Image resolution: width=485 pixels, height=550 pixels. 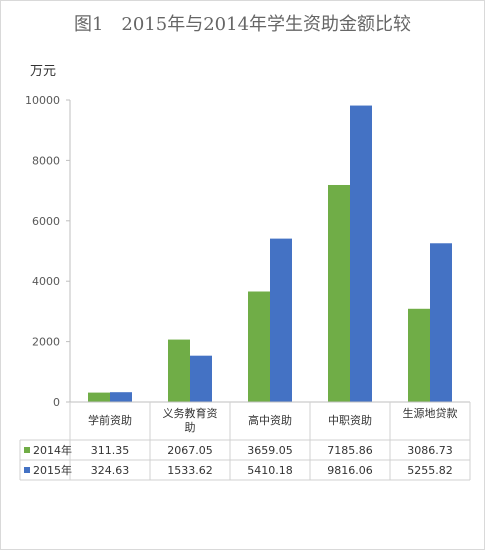 What do you see at coordinates (110, 450) in the screenshot?
I see `table-value-cell: 311.35` at bounding box center [110, 450].